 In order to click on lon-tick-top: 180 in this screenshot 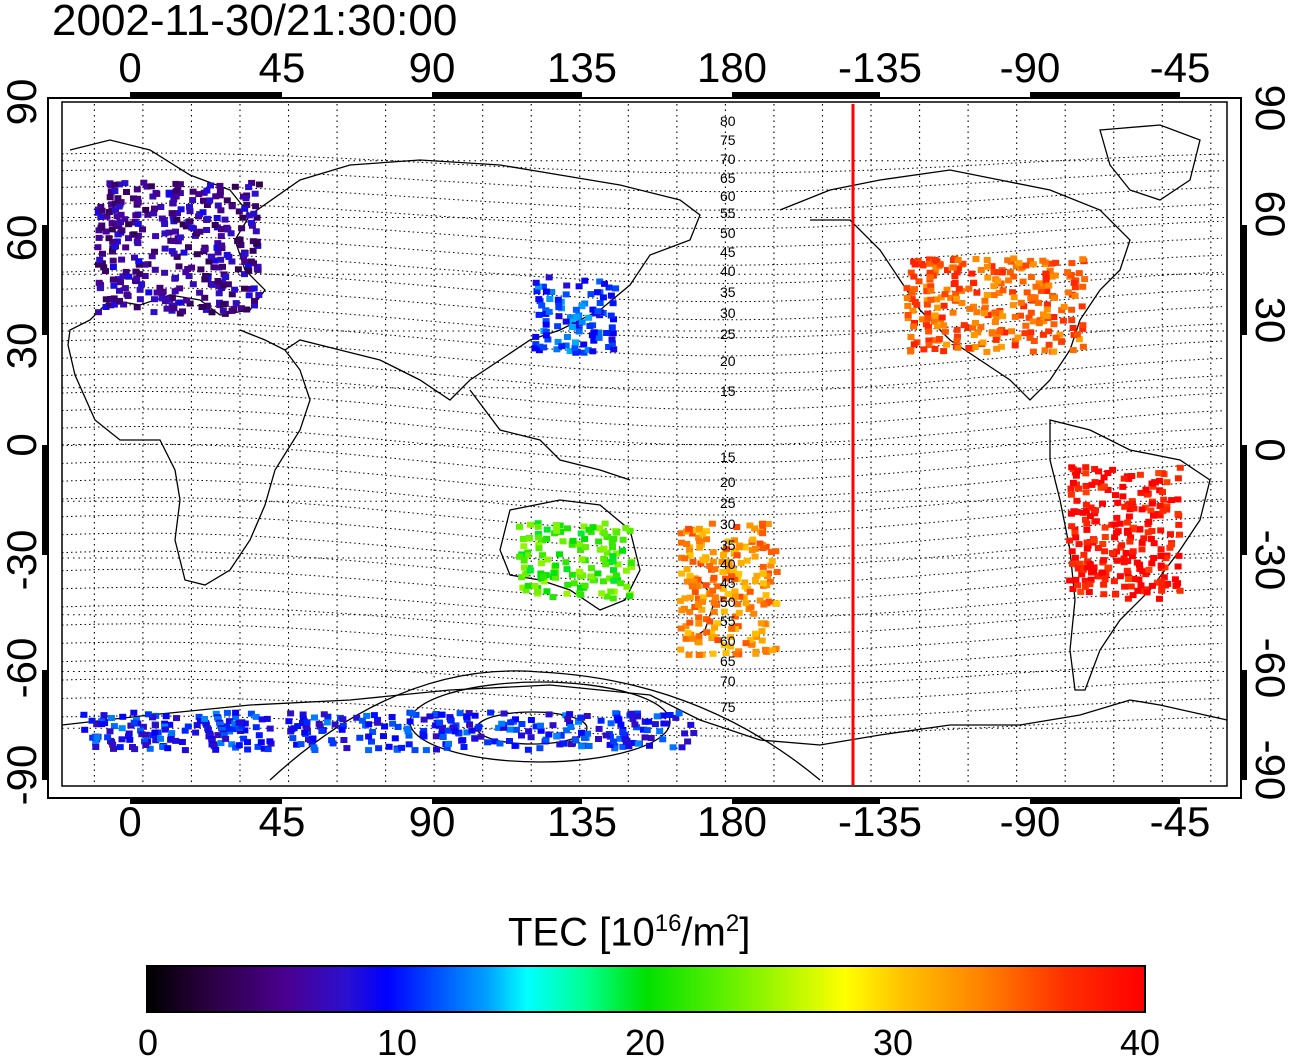, I will do `click(732, 67)`.